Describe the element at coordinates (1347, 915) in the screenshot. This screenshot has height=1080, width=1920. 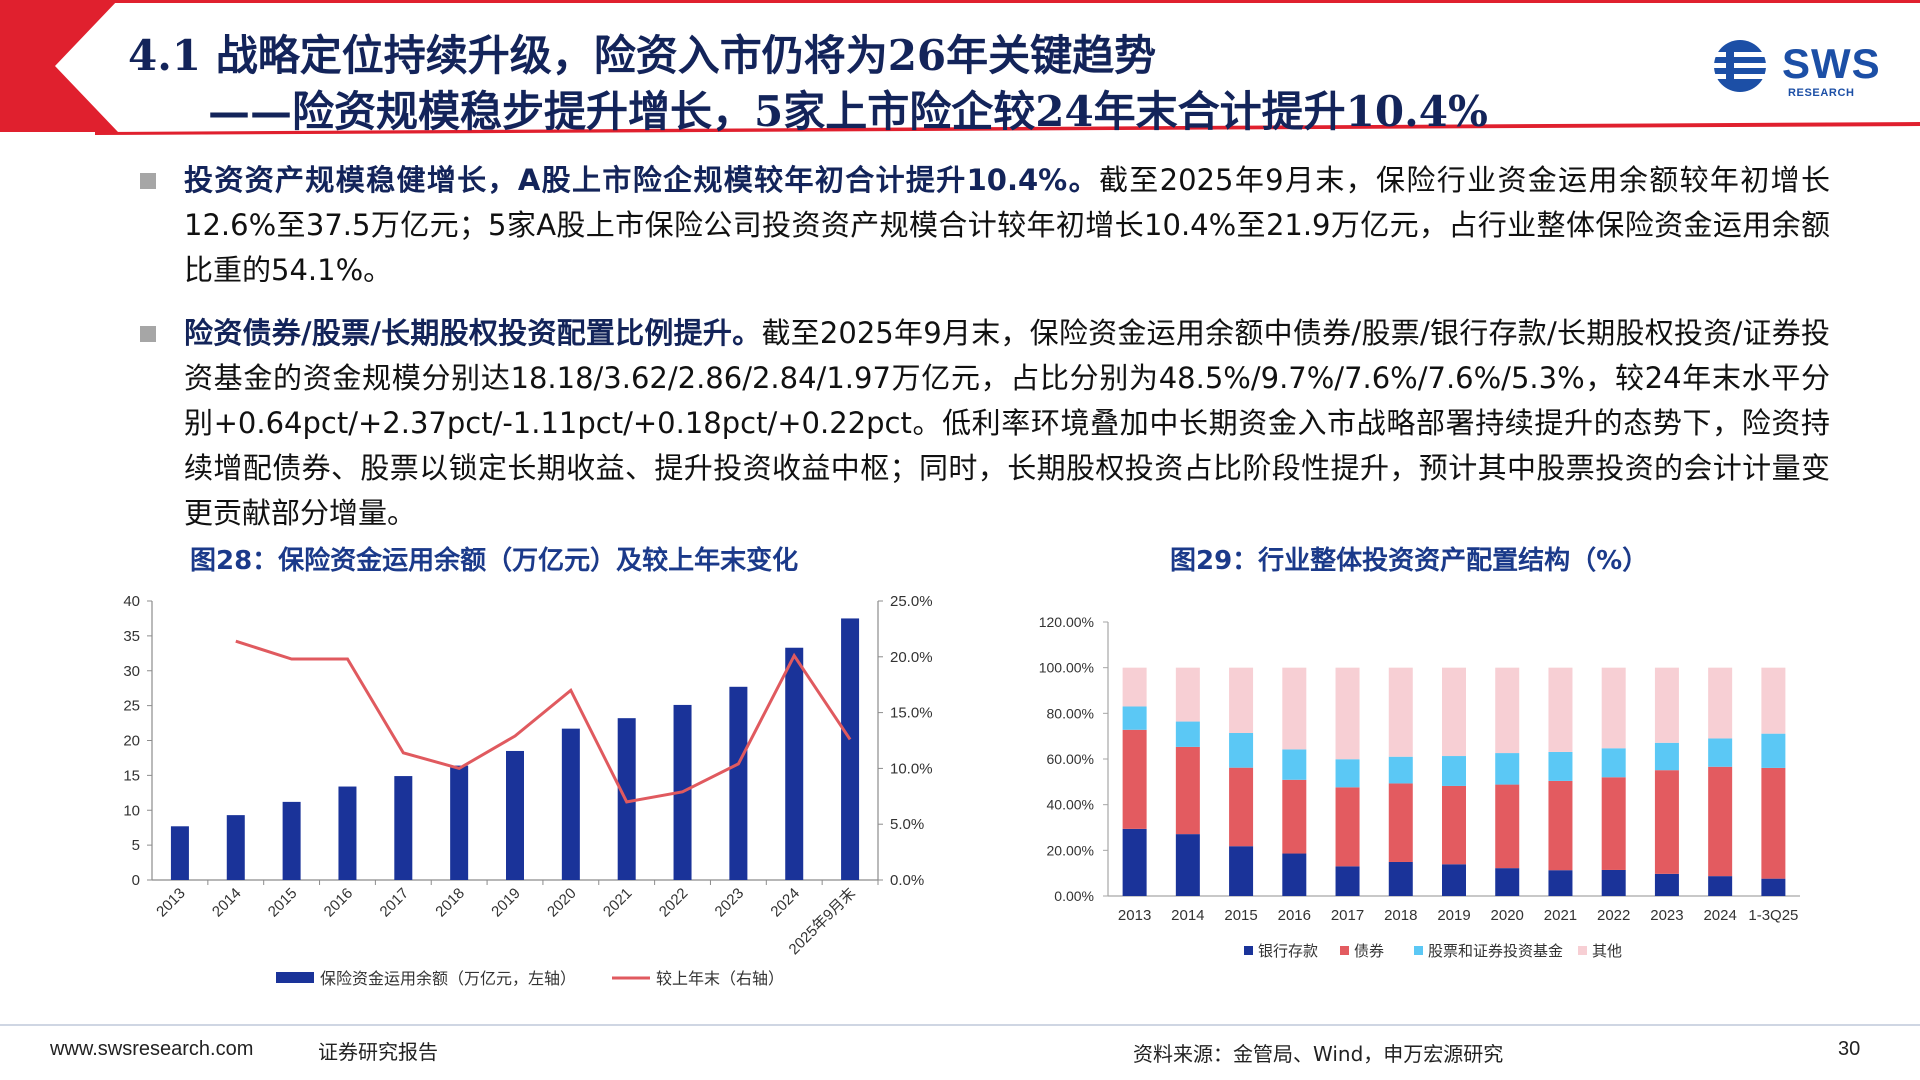
I see `x-tick-label: 2017` at that location.